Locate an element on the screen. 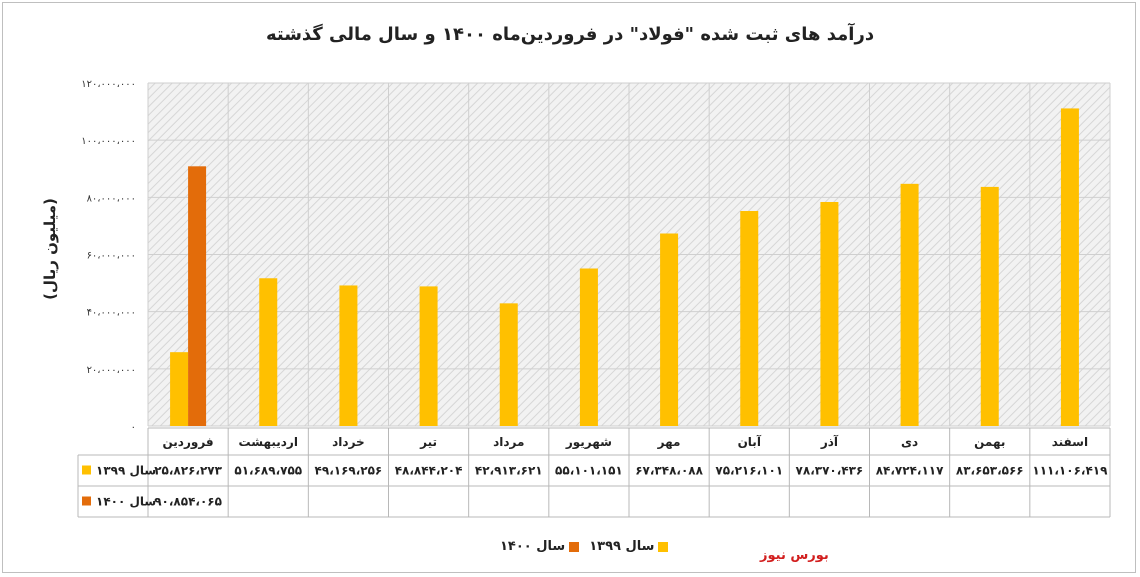  x-tick-label: مهر is located at coordinates (669, 442).